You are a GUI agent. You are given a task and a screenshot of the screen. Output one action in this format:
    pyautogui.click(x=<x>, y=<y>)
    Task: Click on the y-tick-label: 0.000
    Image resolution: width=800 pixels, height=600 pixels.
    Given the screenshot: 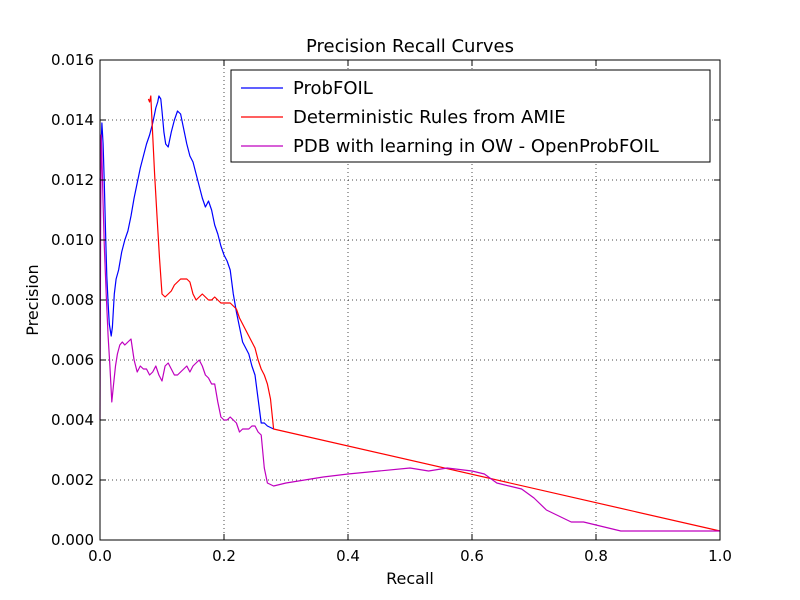 What is the action you would take?
    pyautogui.click(x=72, y=540)
    